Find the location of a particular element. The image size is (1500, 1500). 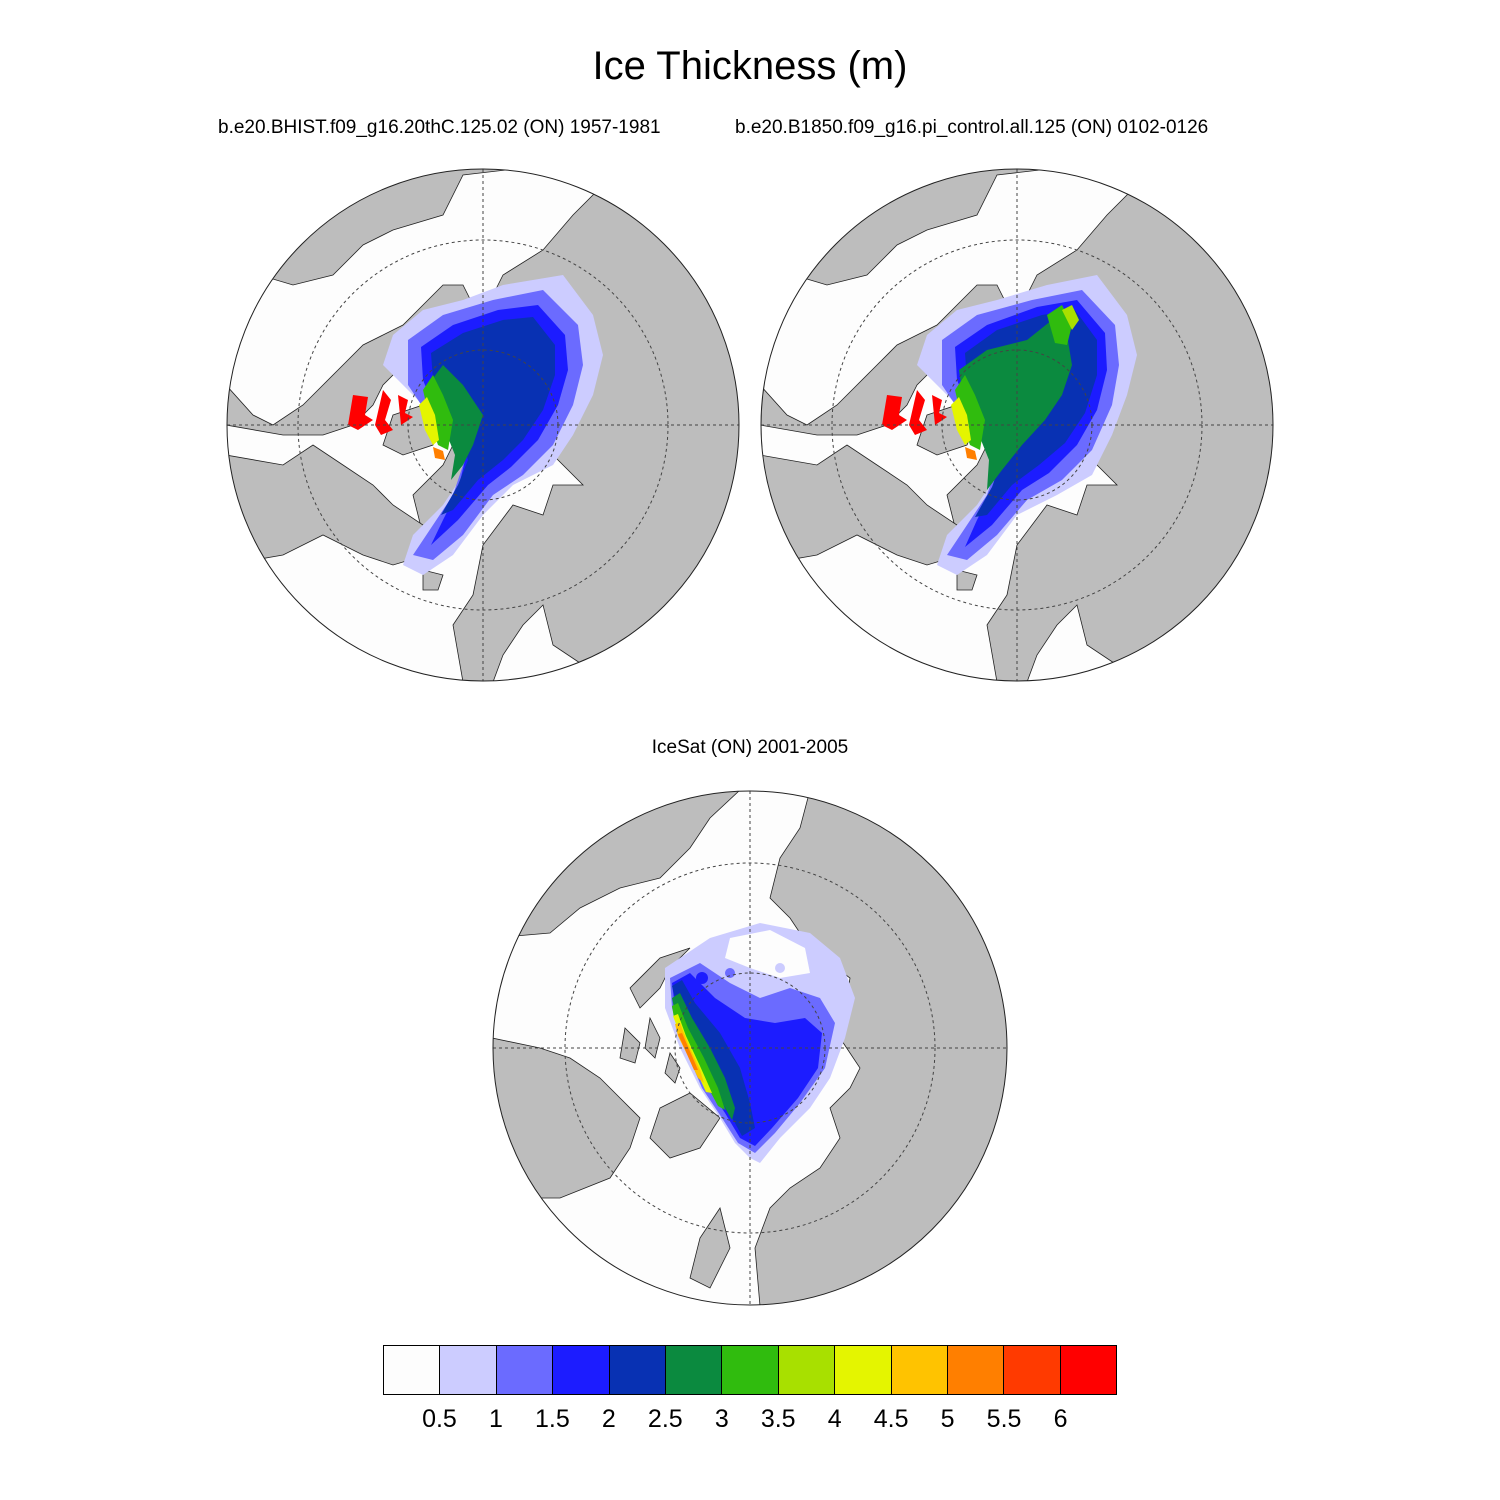

land-mass is located at coordinates (750, 1048).